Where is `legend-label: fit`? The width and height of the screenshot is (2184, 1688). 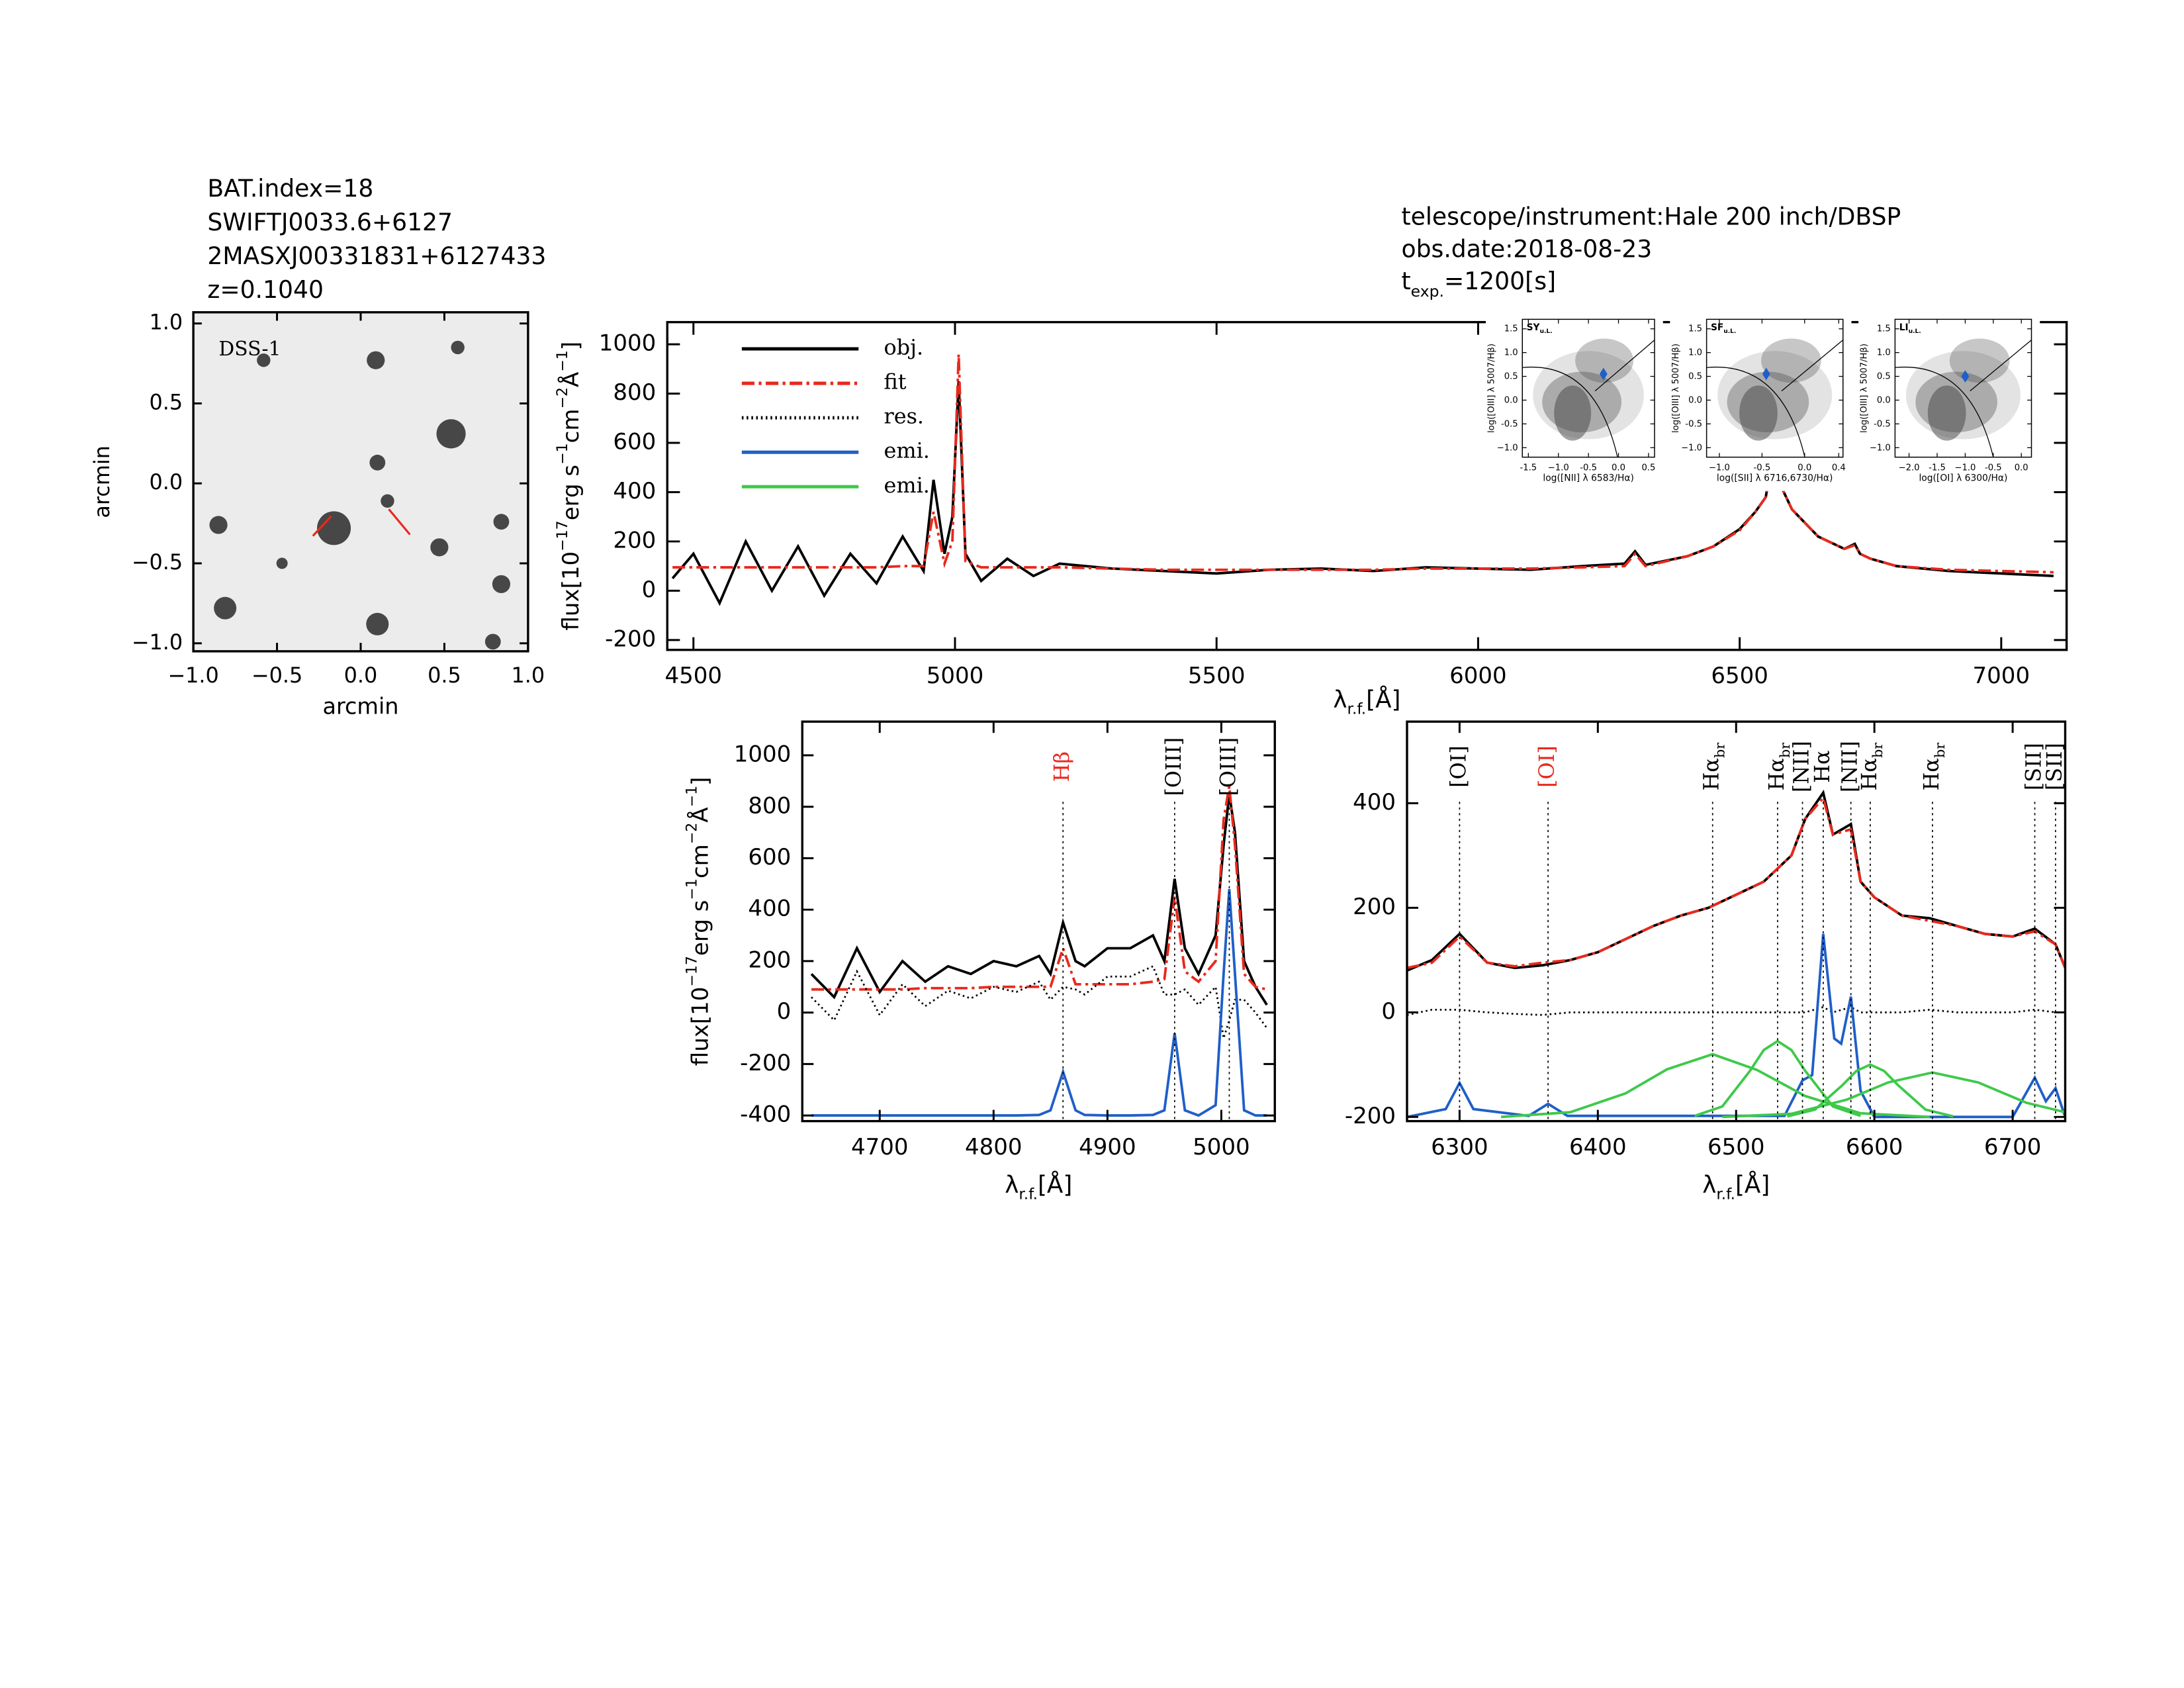 legend-label: fit is located at coordinates (896, 382).